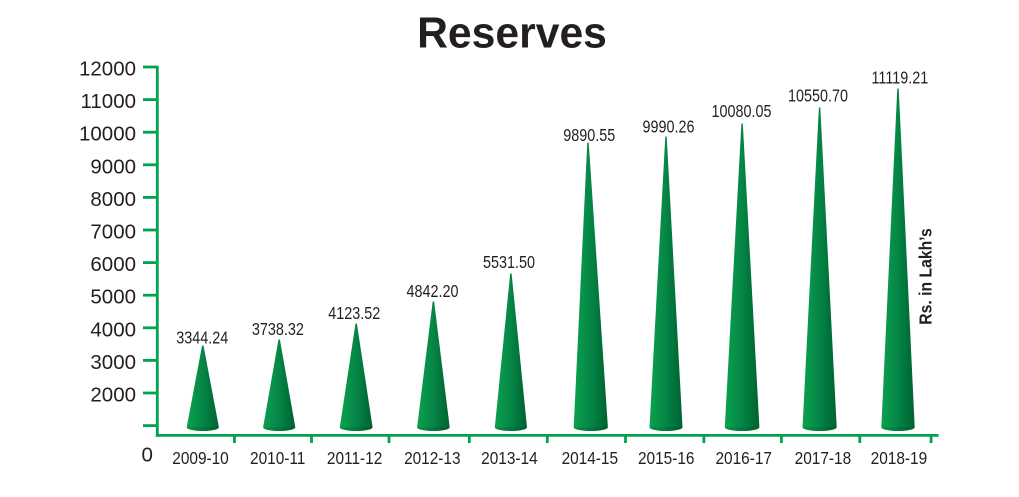 This screenshot has height=497, width=1019. I want to click on svg-text: 3344.24, so click(202, 338).